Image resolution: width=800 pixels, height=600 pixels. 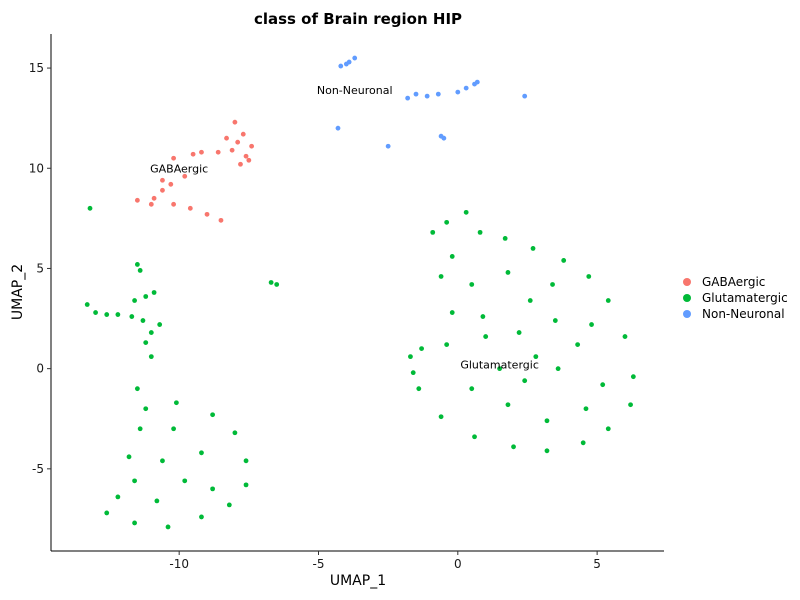 I want to click on cluster-label-0: GABAergic, so click(x=179, y=168).